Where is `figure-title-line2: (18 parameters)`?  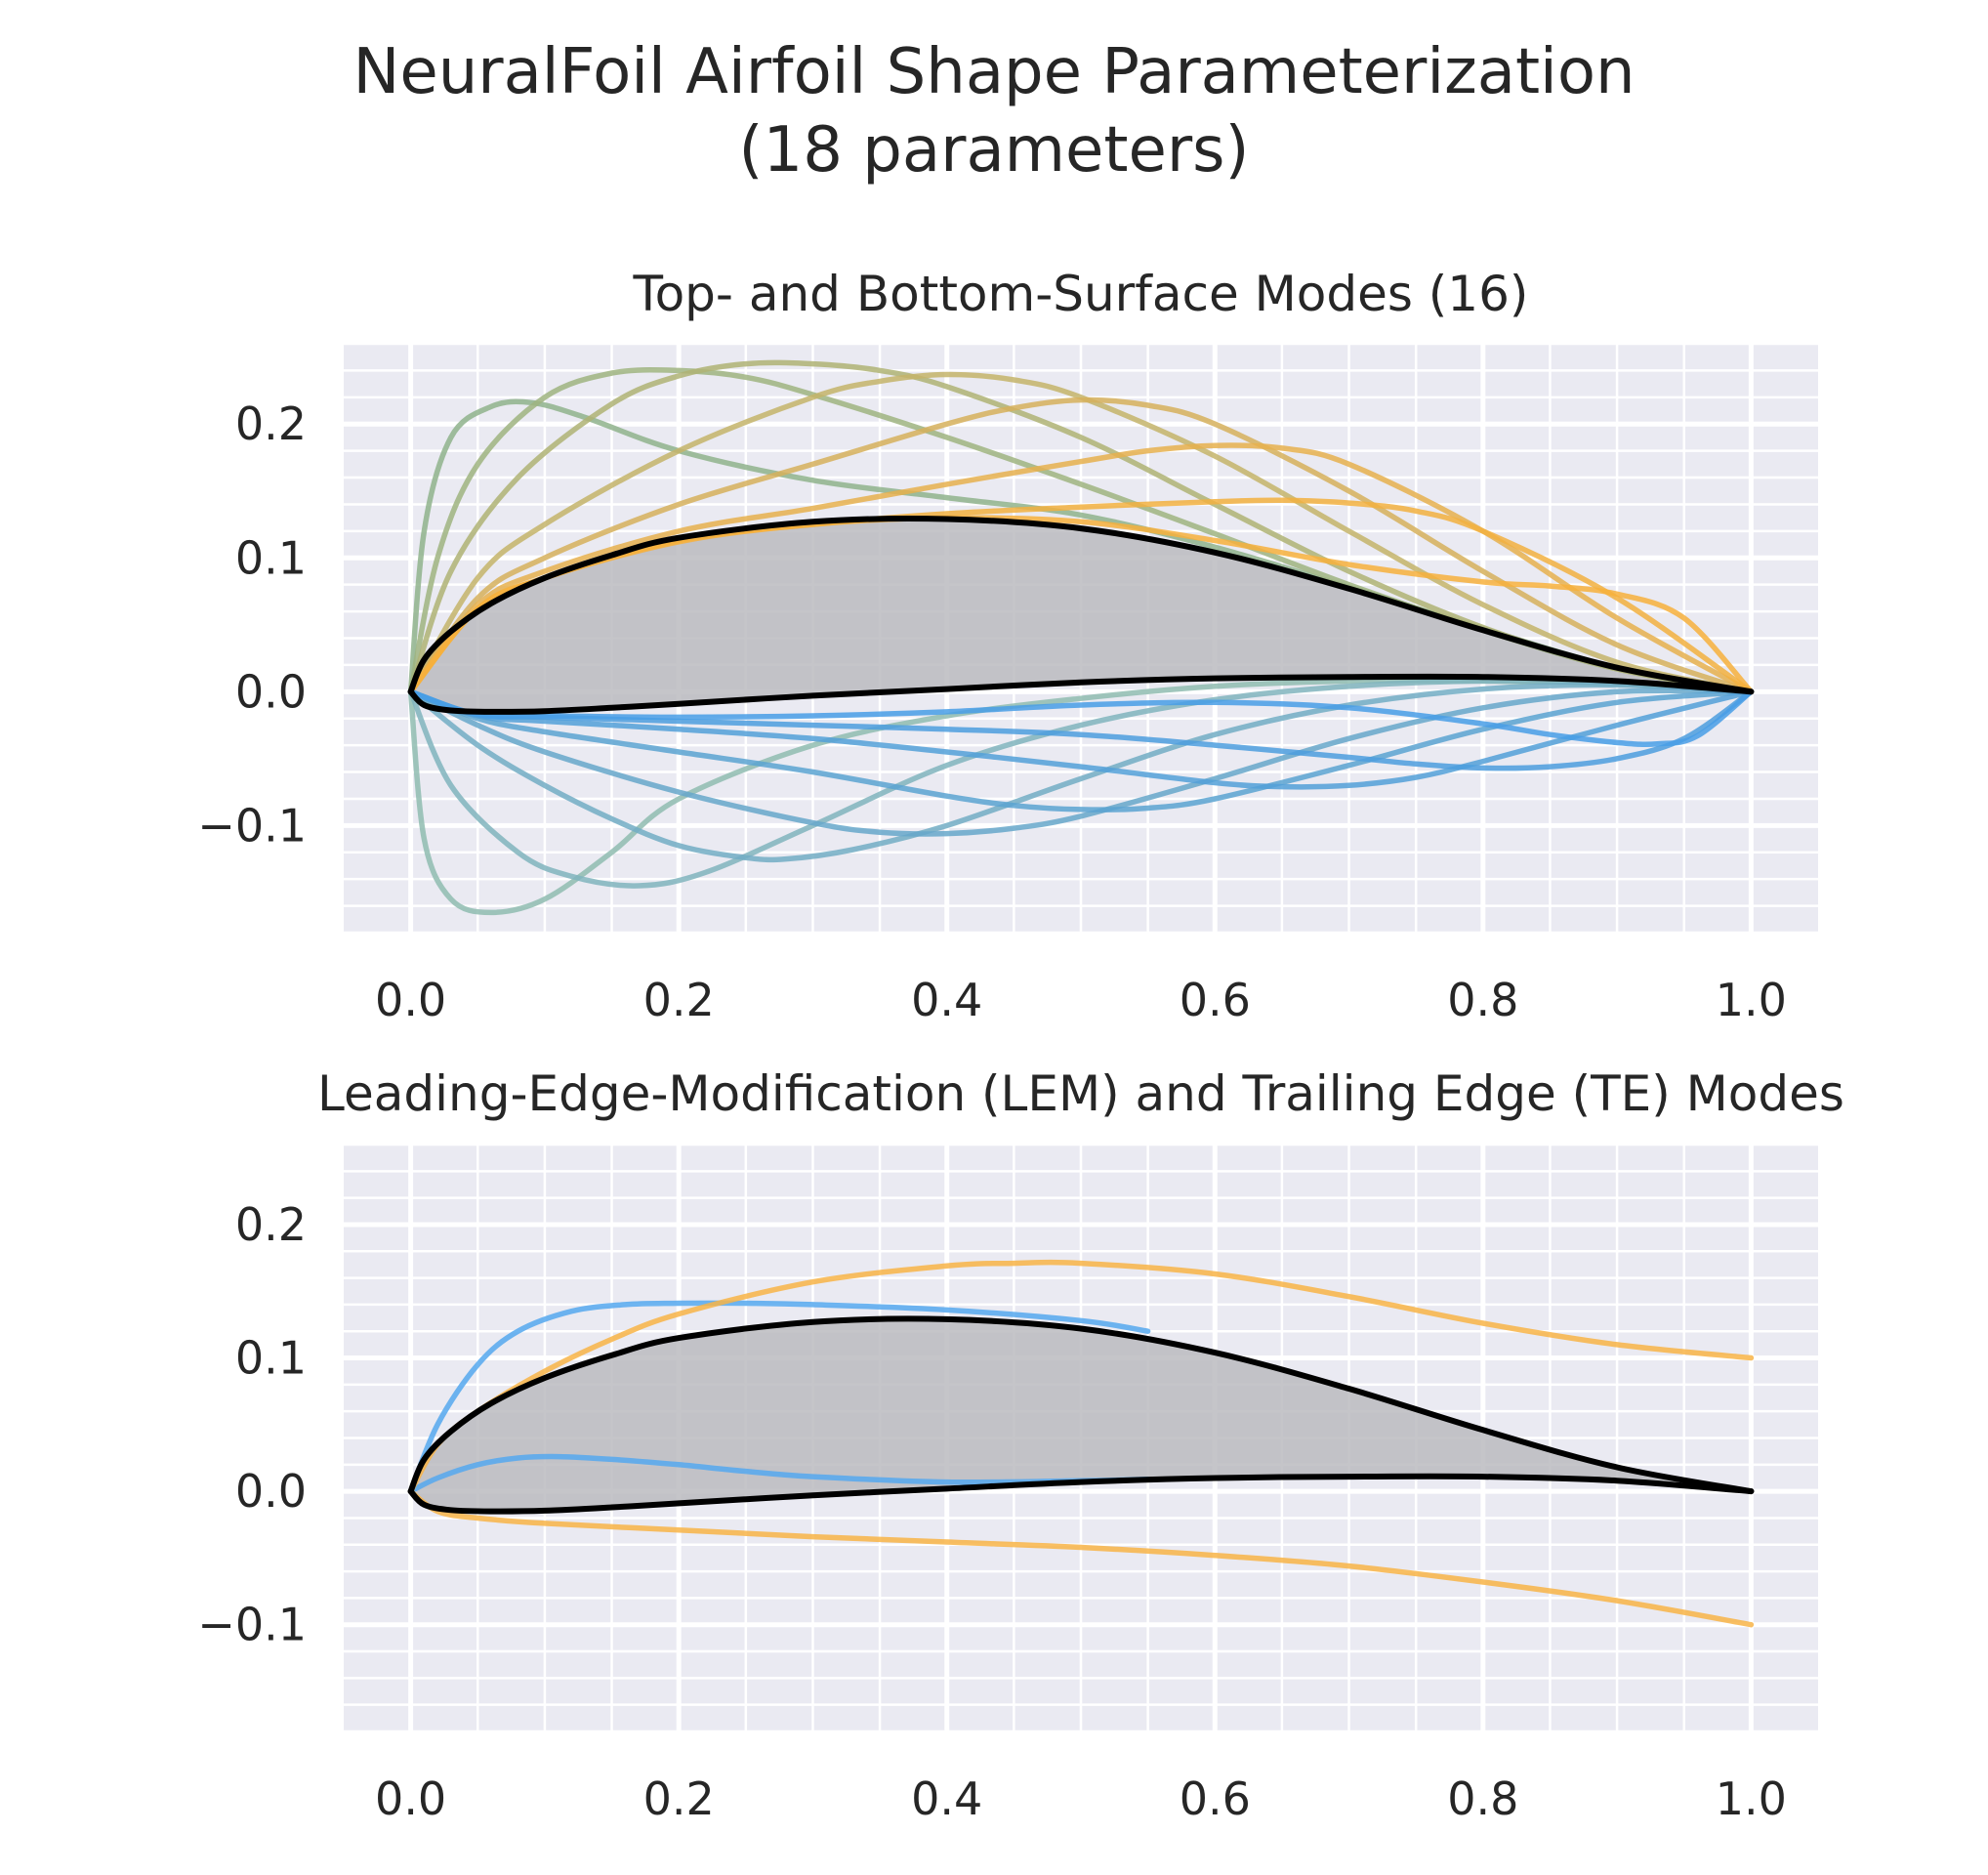 figure-title-line2: (18 parameters) is located at coordinates (994, 150).